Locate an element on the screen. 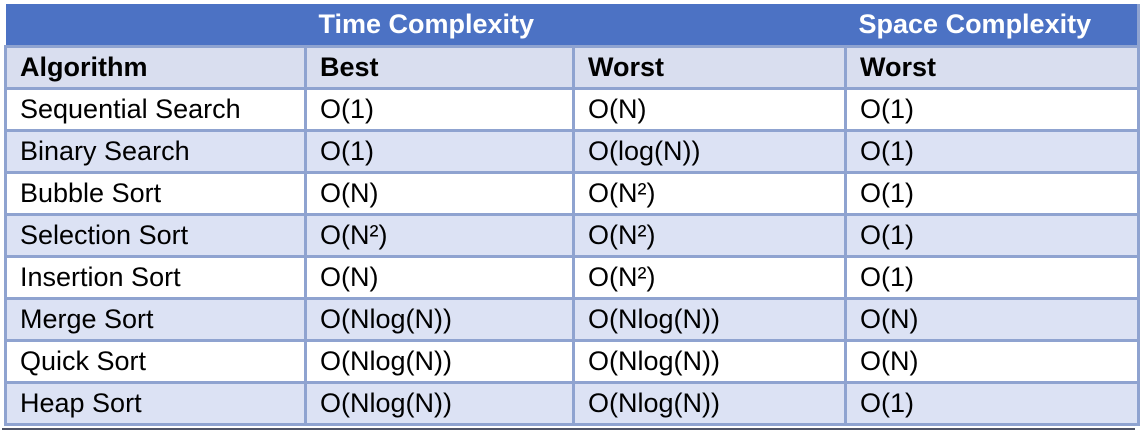  algorithm-name-cell: Quick Sort is located at coordinates (155, 361).